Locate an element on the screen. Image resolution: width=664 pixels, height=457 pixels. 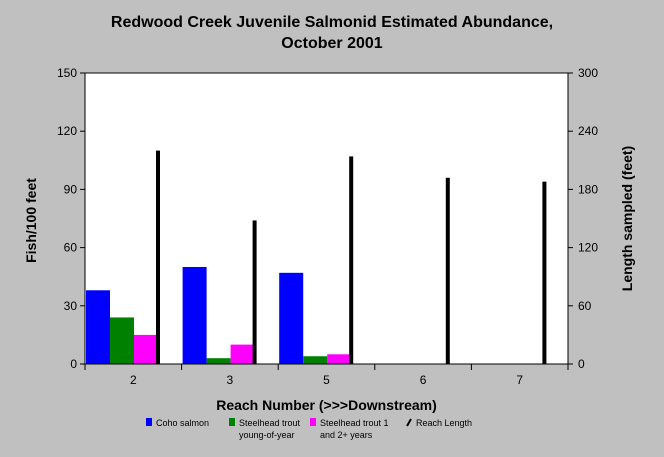
y-tick-label: 150 is located at coordinates (67, 73).